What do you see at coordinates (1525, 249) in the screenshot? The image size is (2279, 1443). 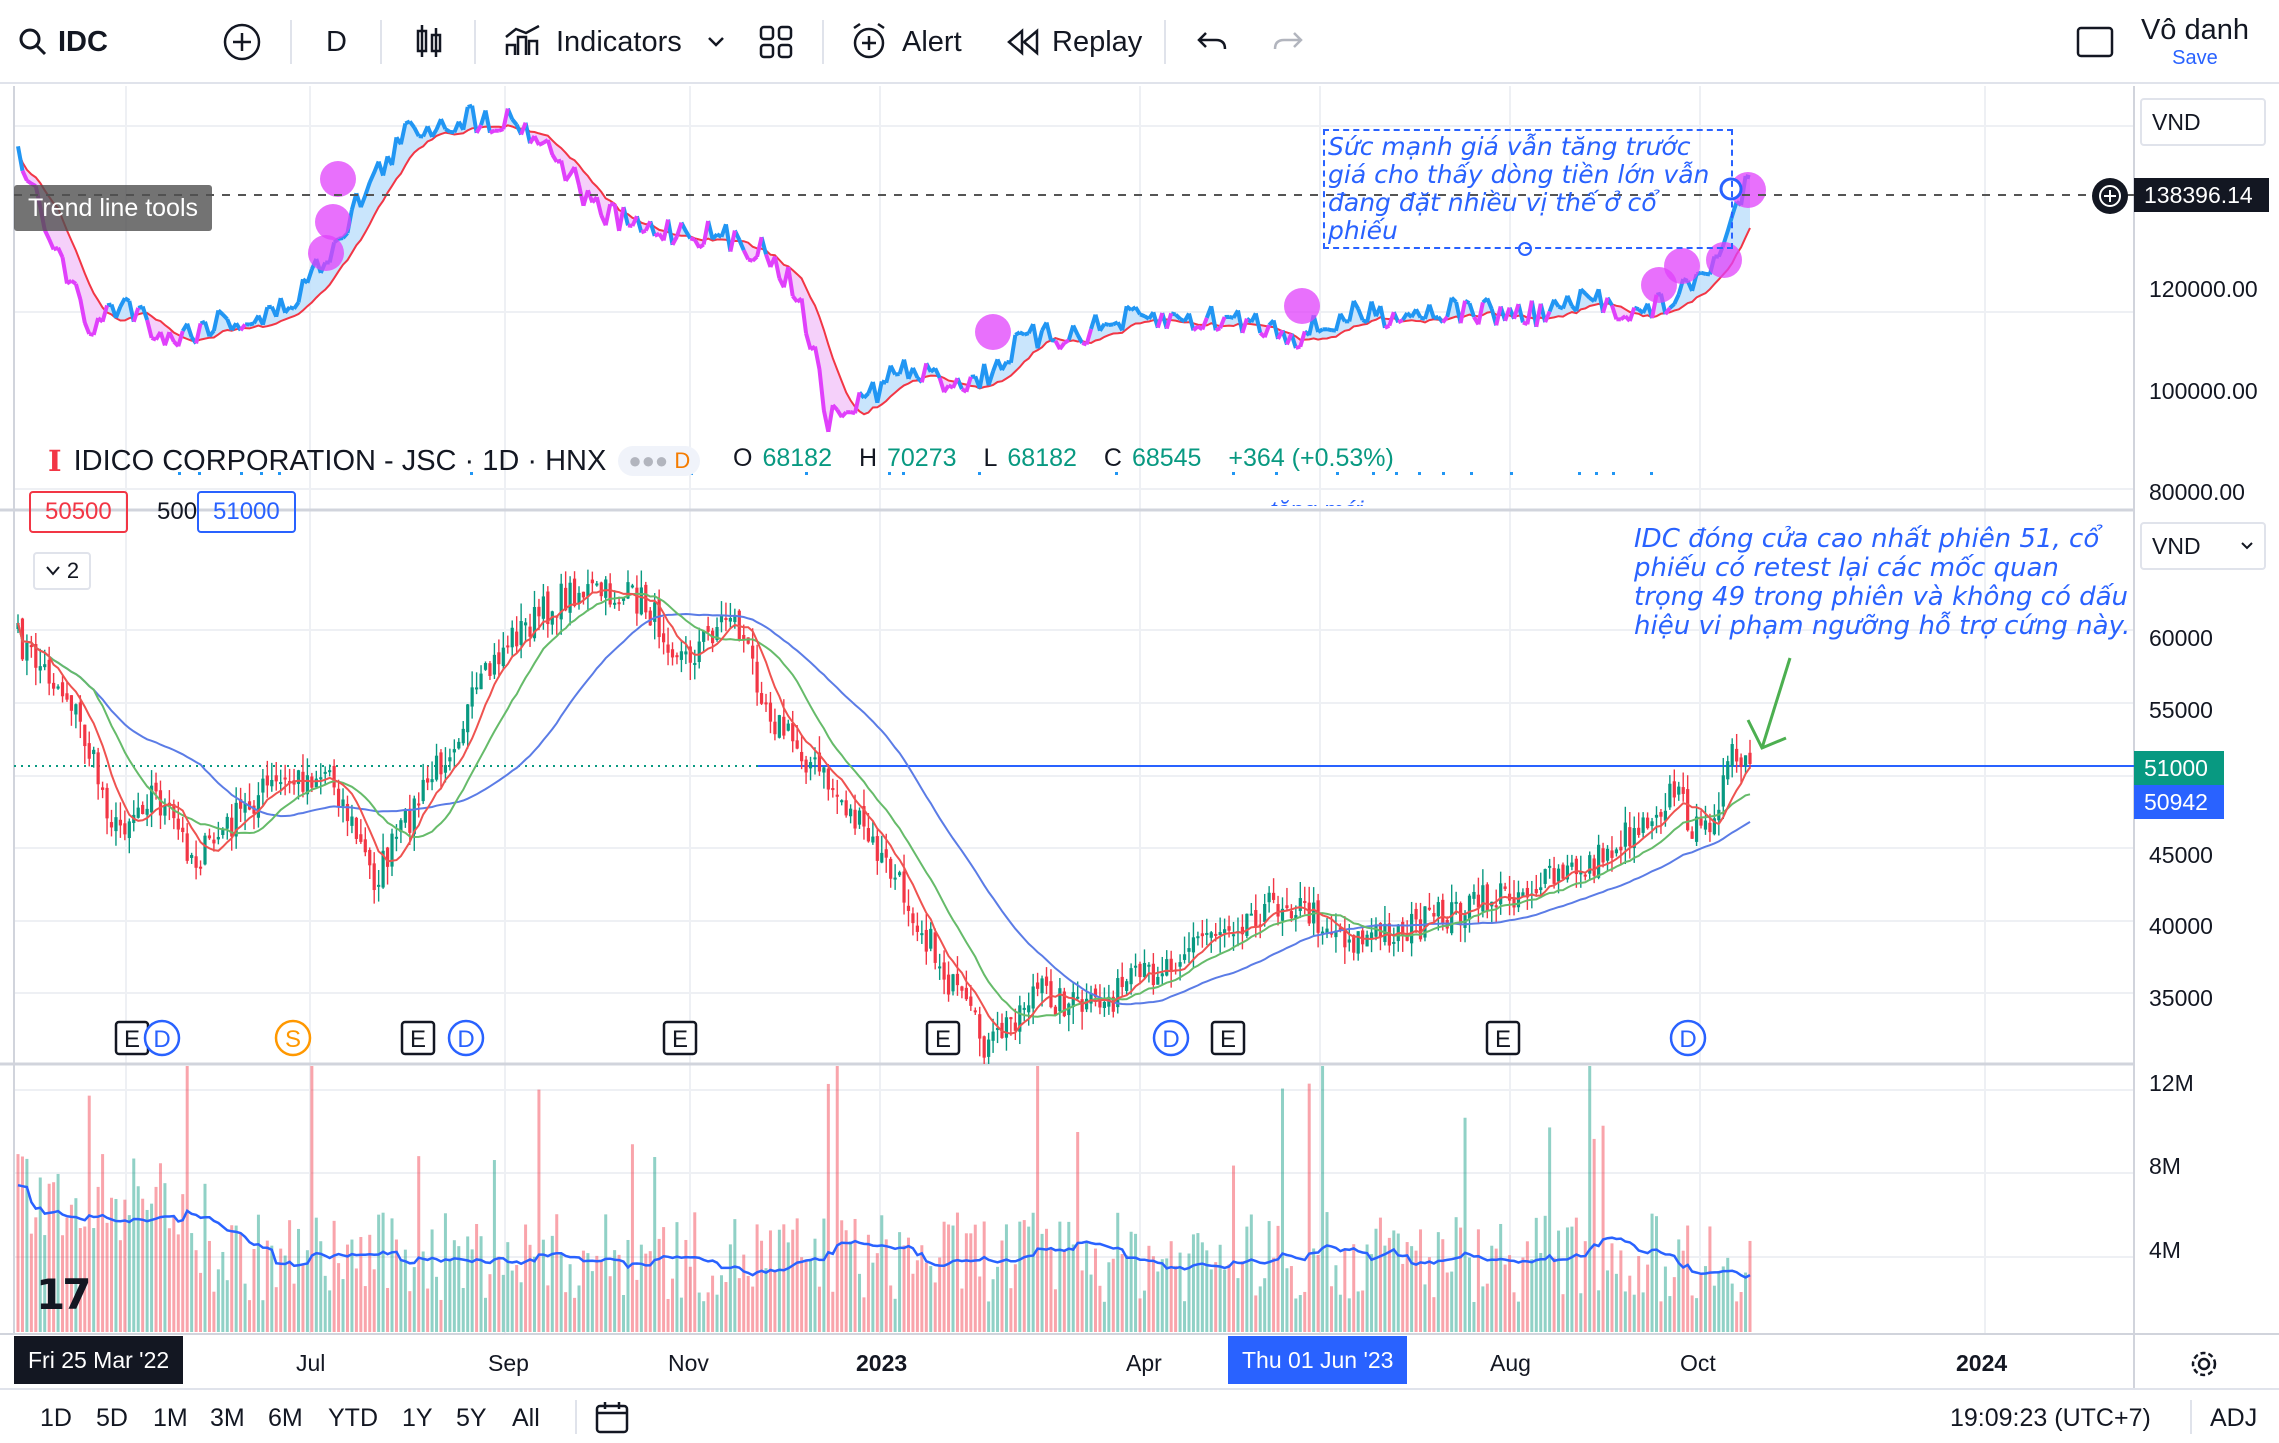 I see `textbox-handle` at bounding box center [1525, 249].